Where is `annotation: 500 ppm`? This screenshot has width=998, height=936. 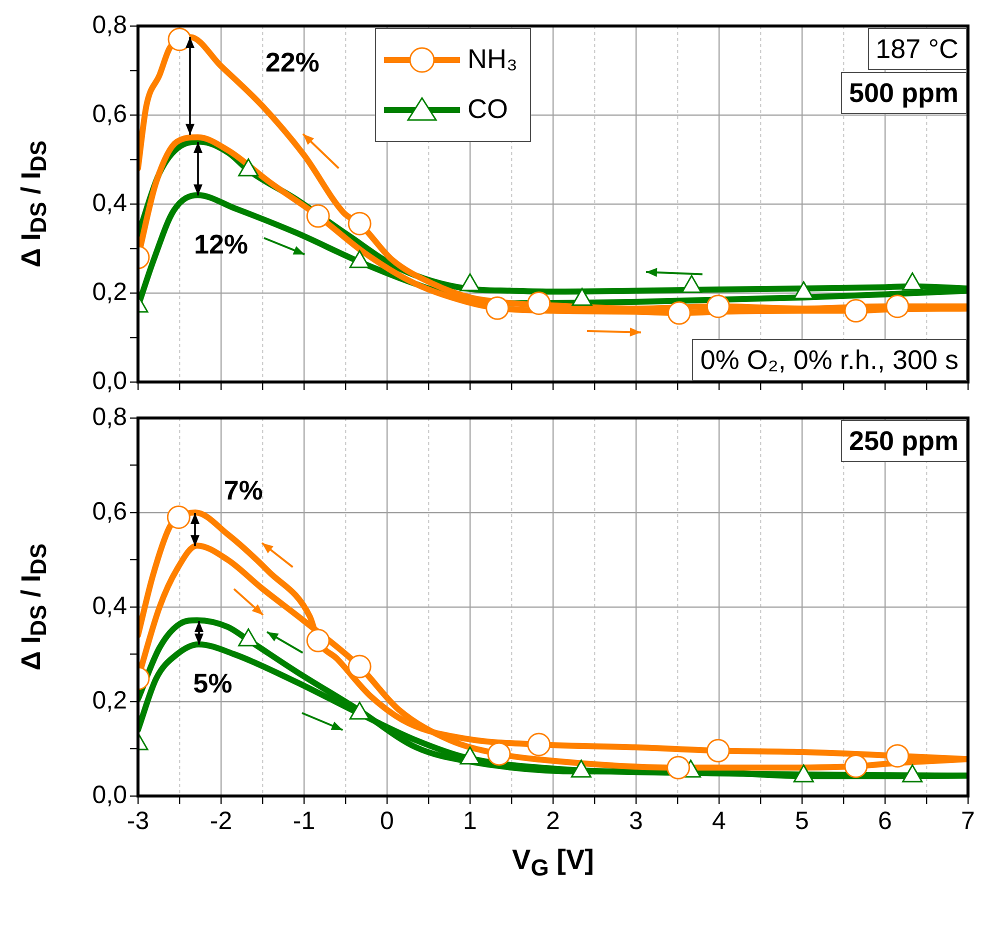
annotation: 500 ppm is located at coordinates (903, 93).